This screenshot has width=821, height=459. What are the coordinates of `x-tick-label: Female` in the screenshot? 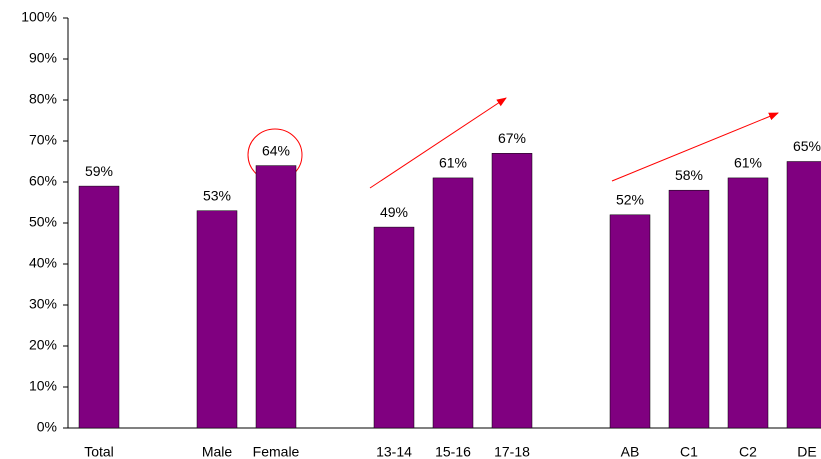 It's located at (276, 451).